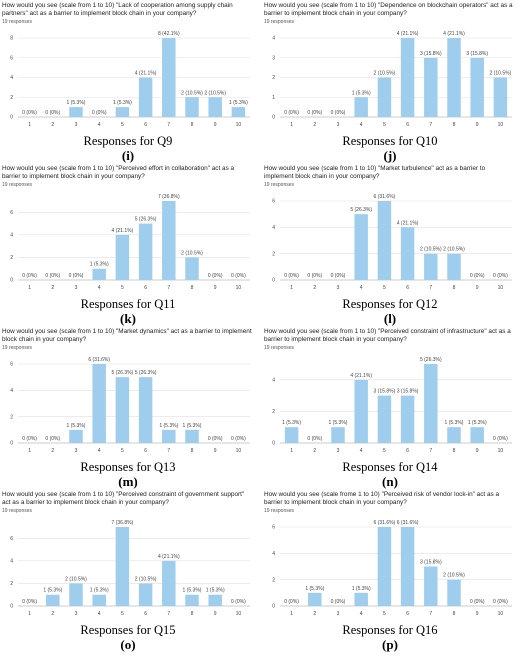 Image resolution: width=520 pixels, height=665 pixels. I want to click on y-tick-label: 8, so click(11, 39).